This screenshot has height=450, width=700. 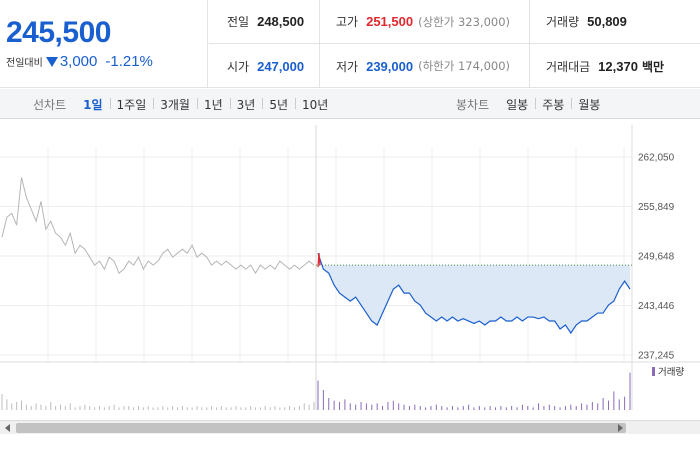 I want to click on candle-weekly: 주봉, so click(x=553, y=104).